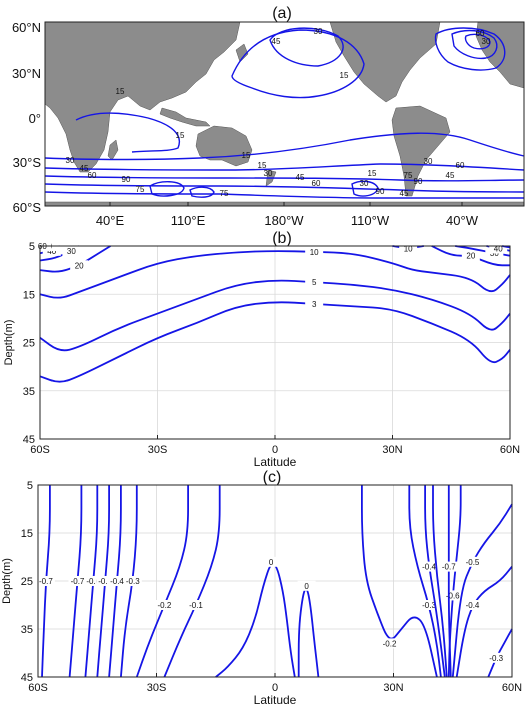  I want to click on panel-a-y-ticks: 60°N 30°N 0° 30°S 60°S, so click(26, 117).